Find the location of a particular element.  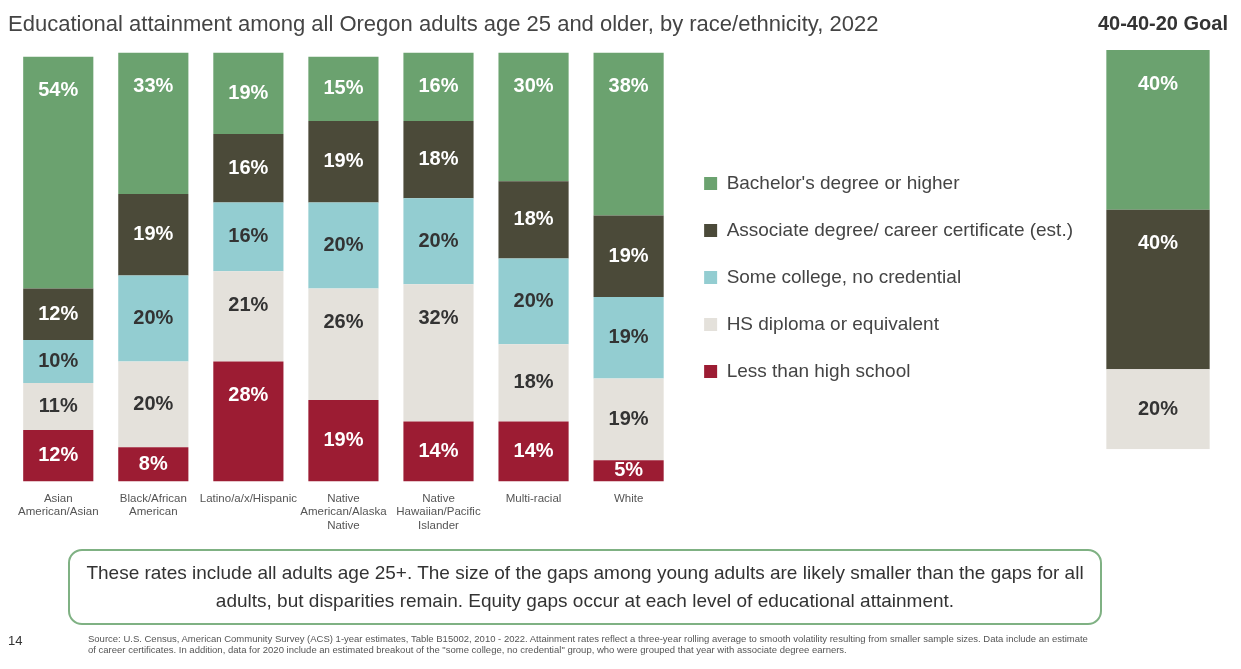

x-tick-label: Black/African American is located at coordinates (153, 504).